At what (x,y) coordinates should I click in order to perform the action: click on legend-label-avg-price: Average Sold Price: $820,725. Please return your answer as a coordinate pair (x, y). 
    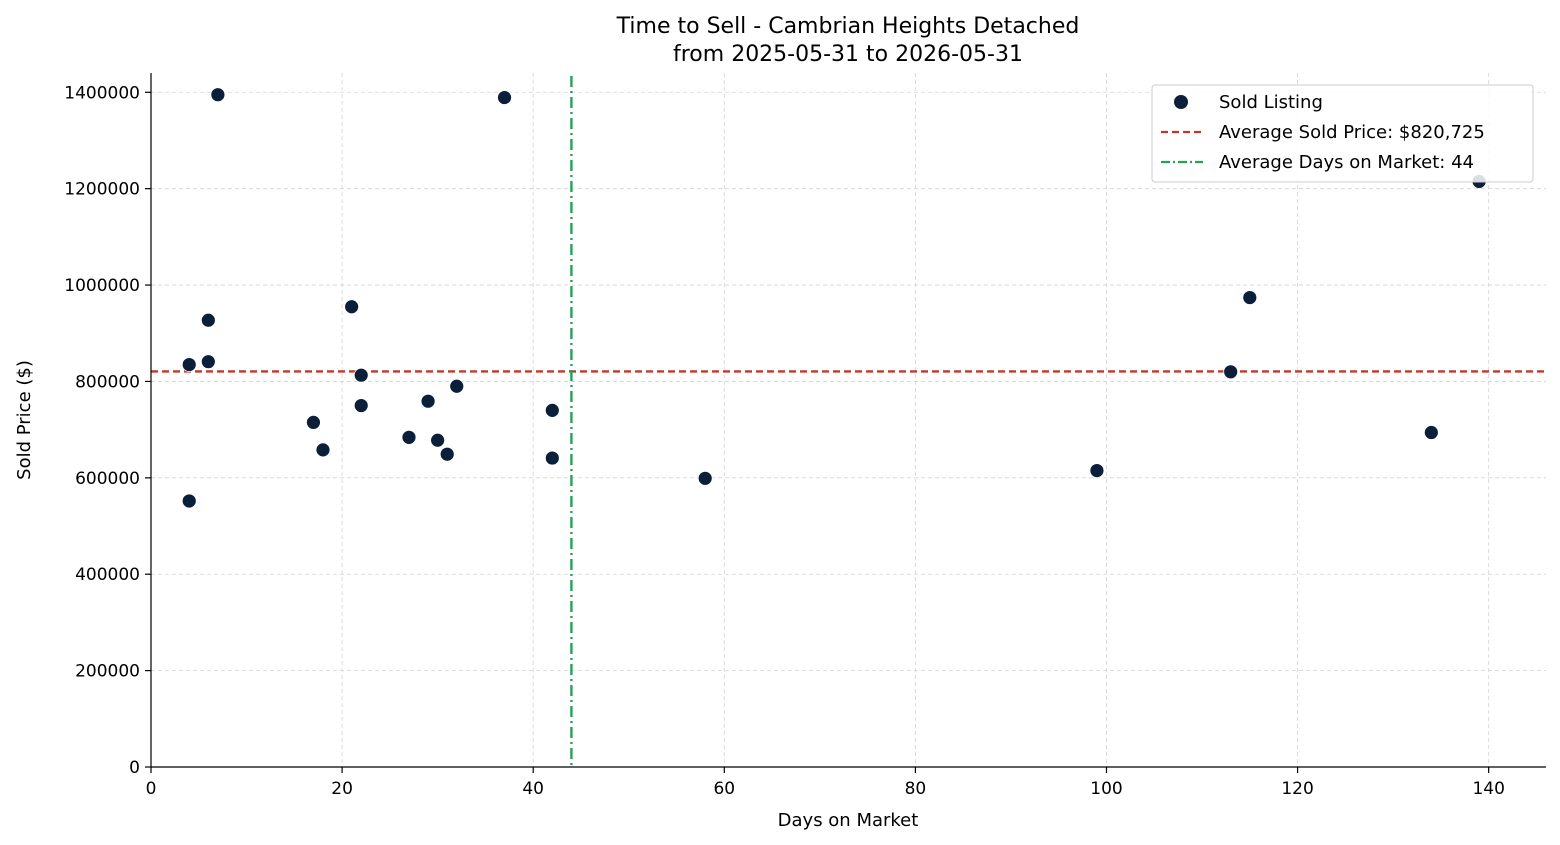
    Looking at the image, I should click on (1352, 132).